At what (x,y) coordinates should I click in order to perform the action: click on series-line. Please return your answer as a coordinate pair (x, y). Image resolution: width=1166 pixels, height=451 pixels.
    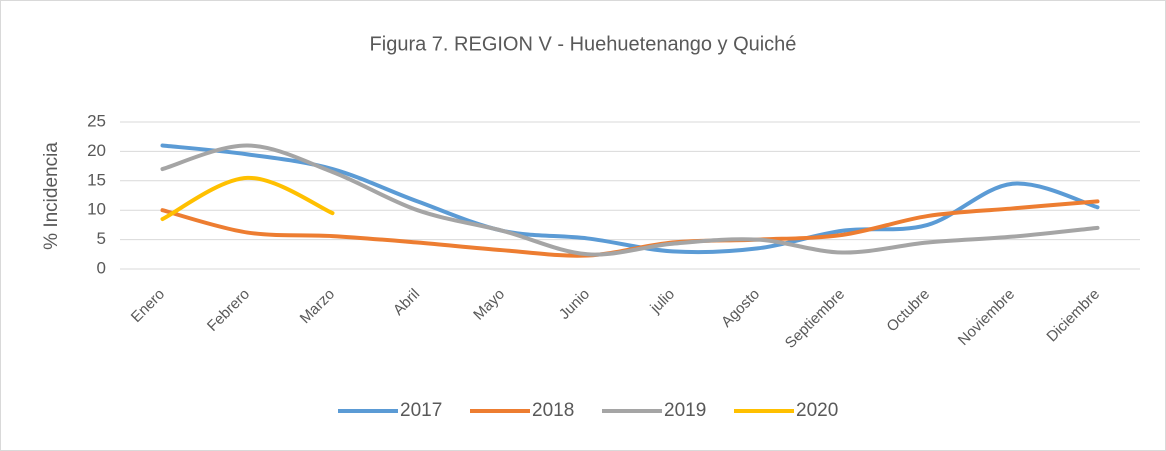
    Looking at the image, I should click on (247, 198).